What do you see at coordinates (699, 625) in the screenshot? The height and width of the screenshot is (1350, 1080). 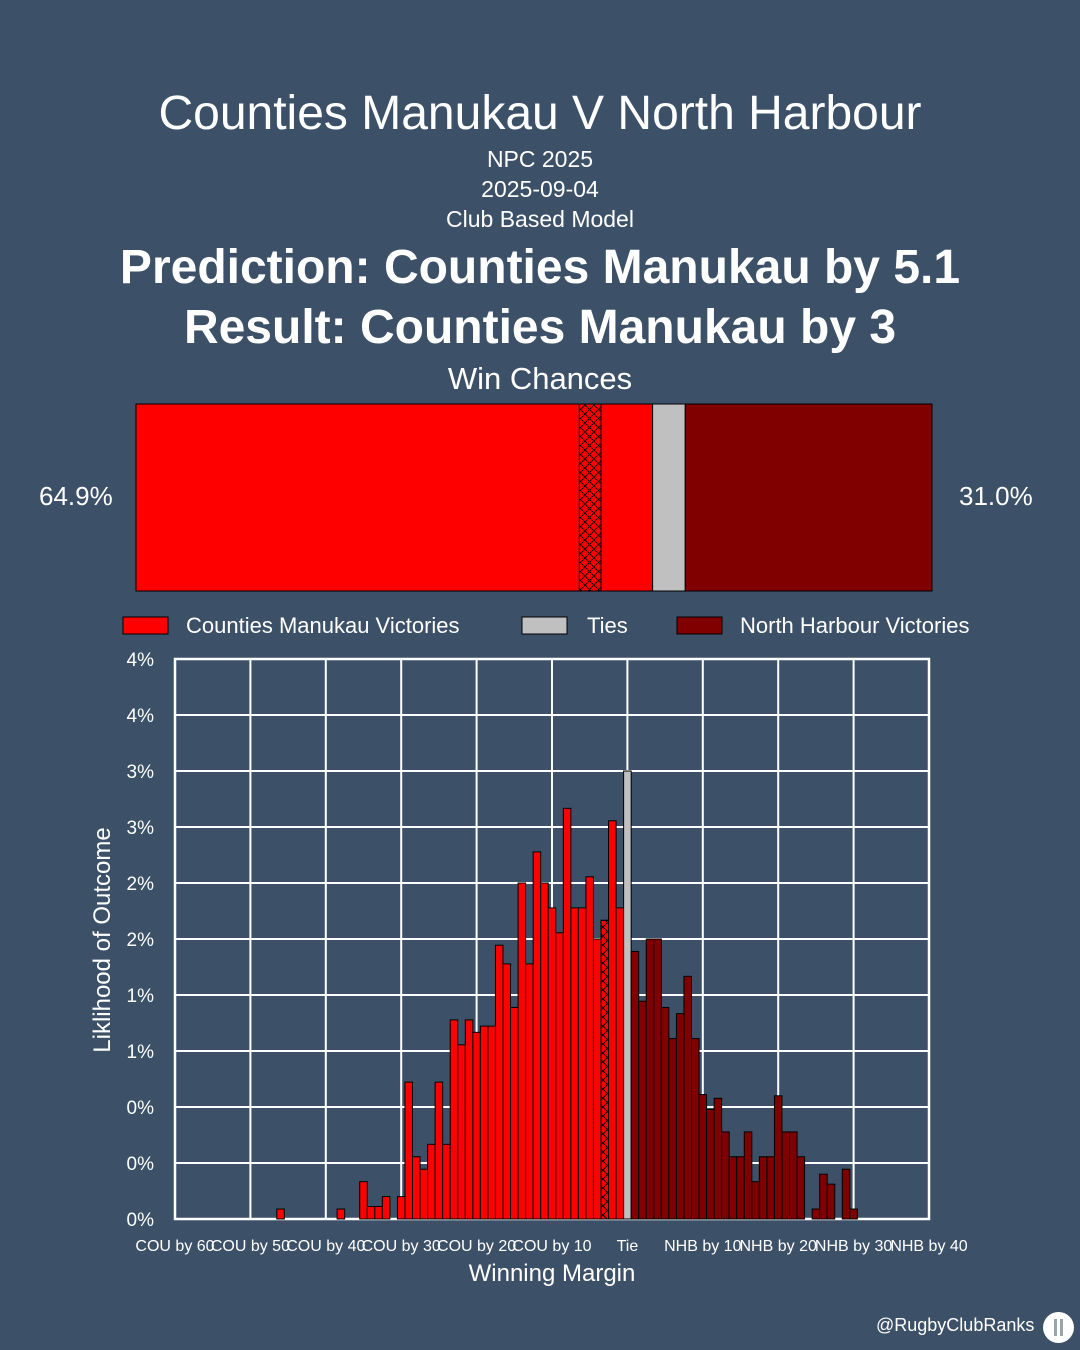 I see `legend-swatch-away` at bounding box center [699, 625].